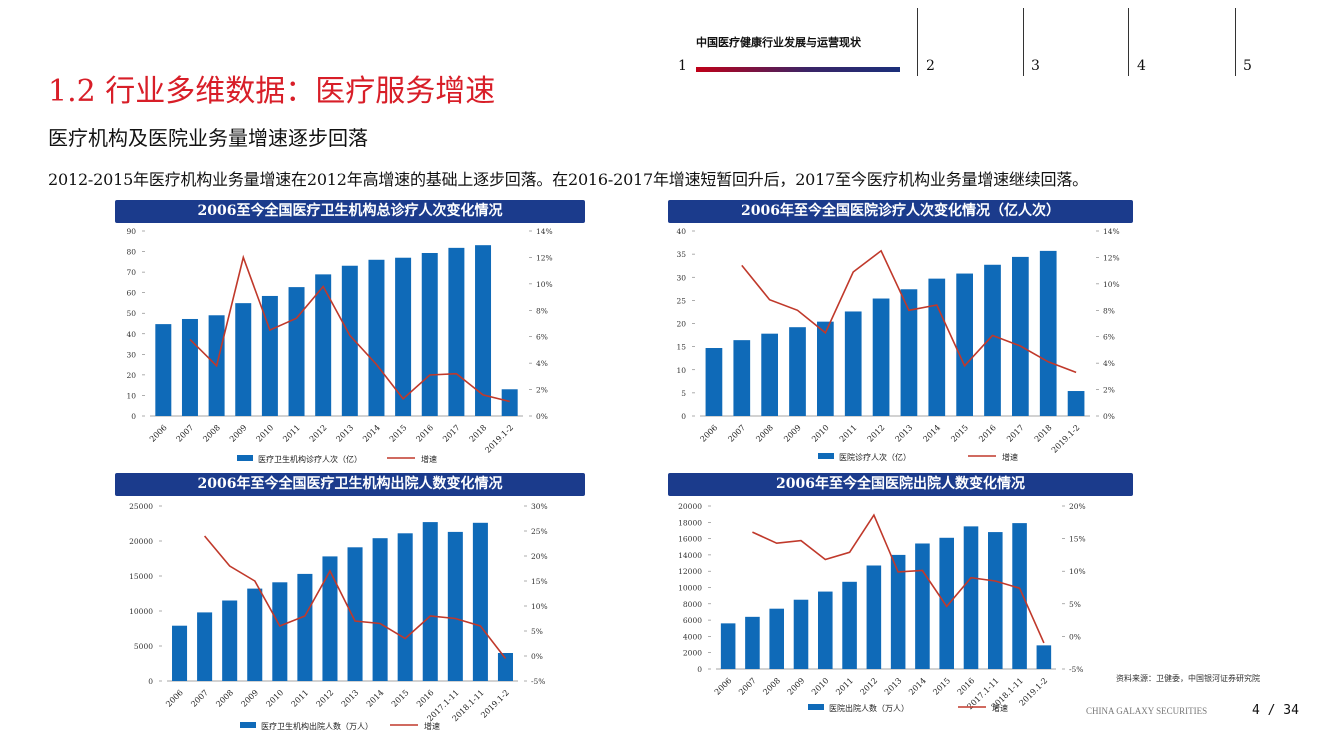  Describe the element at coordinates (692, 653) in the screenshot. I see `y-tick-label-left: 2000` at that location.